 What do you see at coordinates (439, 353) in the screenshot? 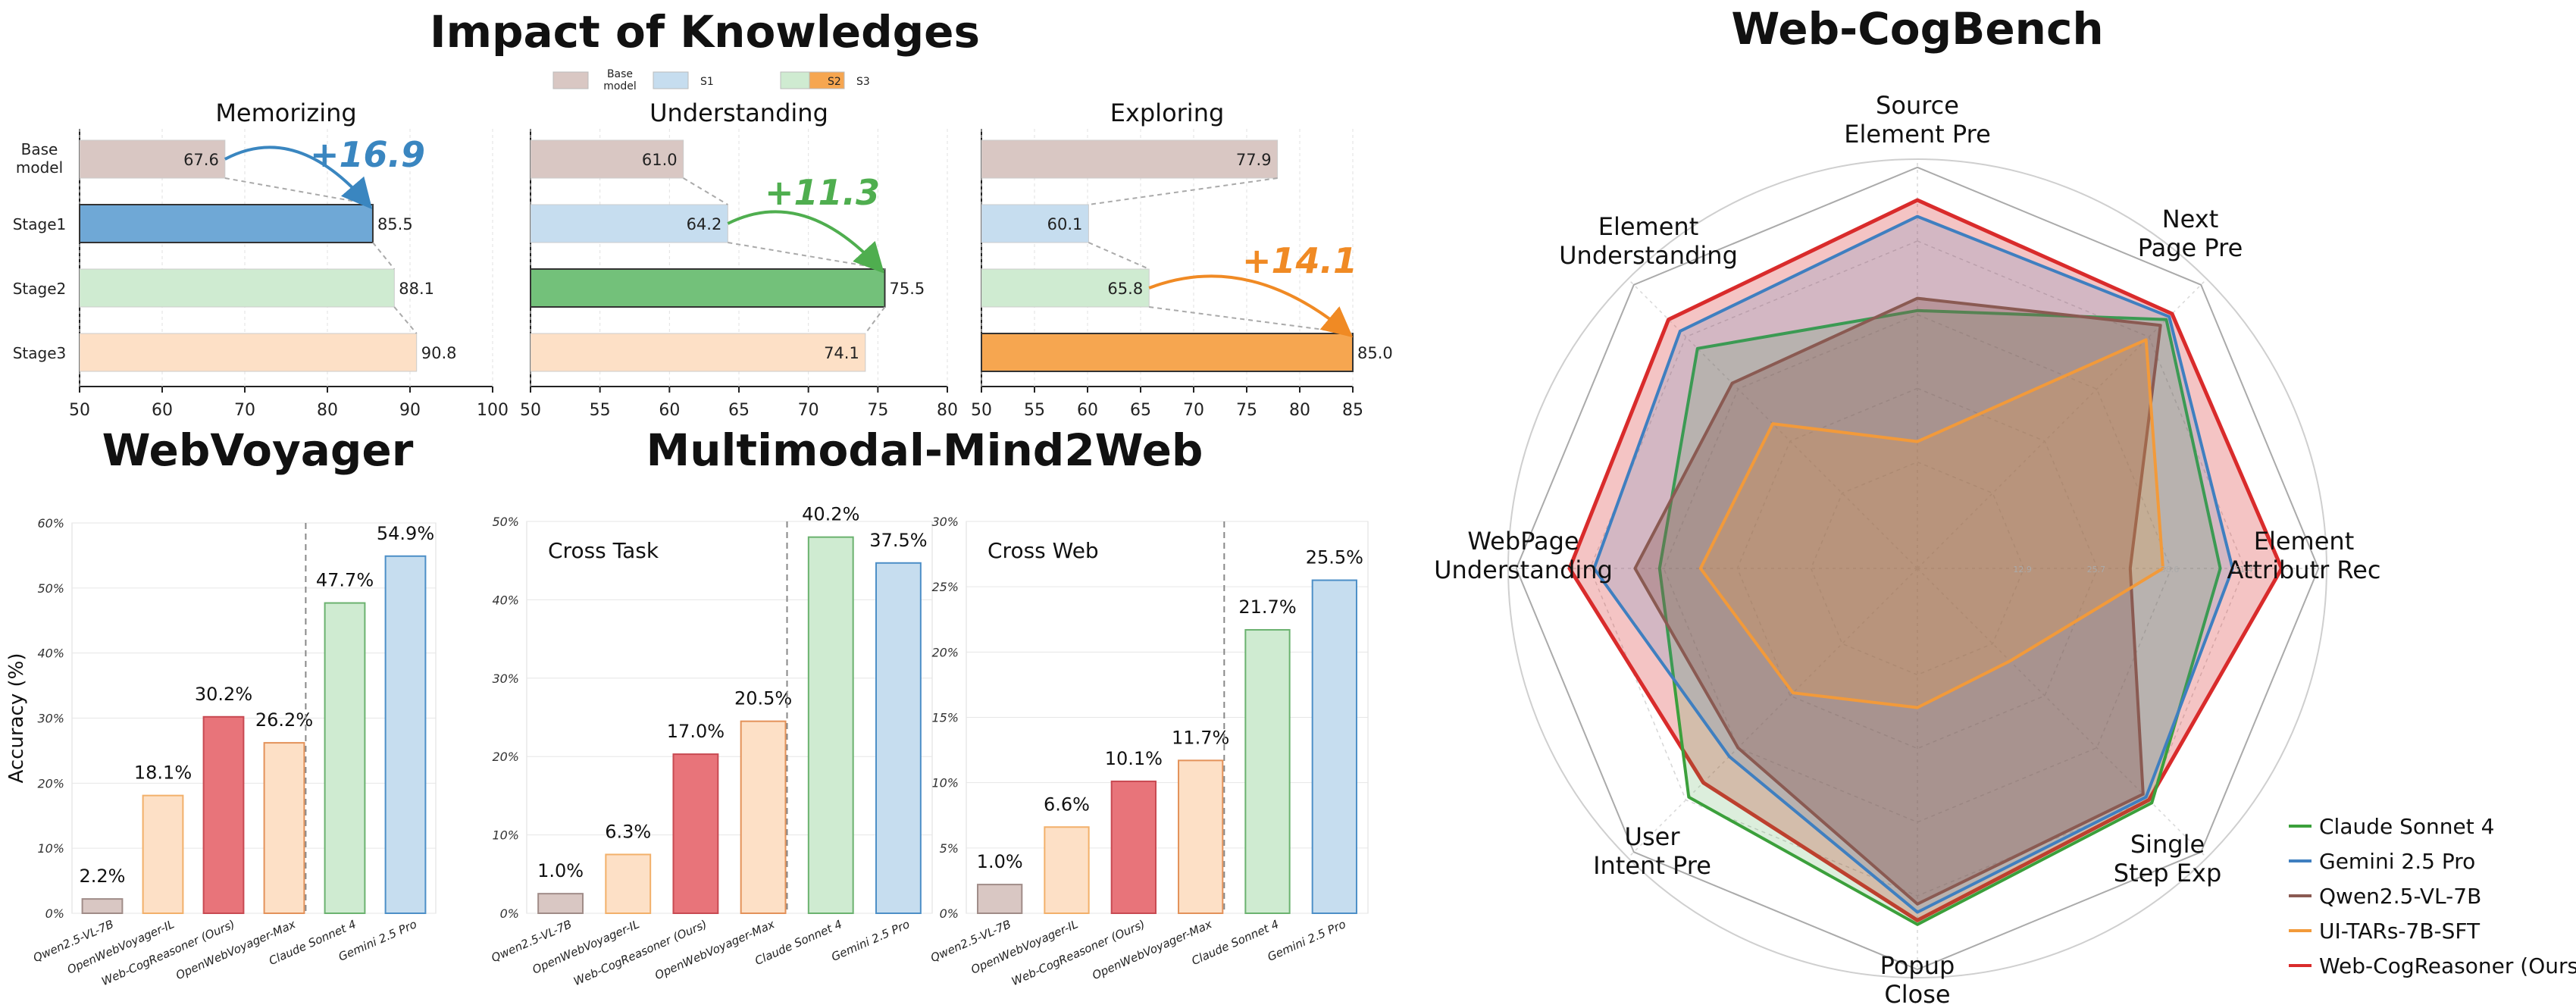
I see `bar-value-label: 90.8` at bounding box center [439, 353].